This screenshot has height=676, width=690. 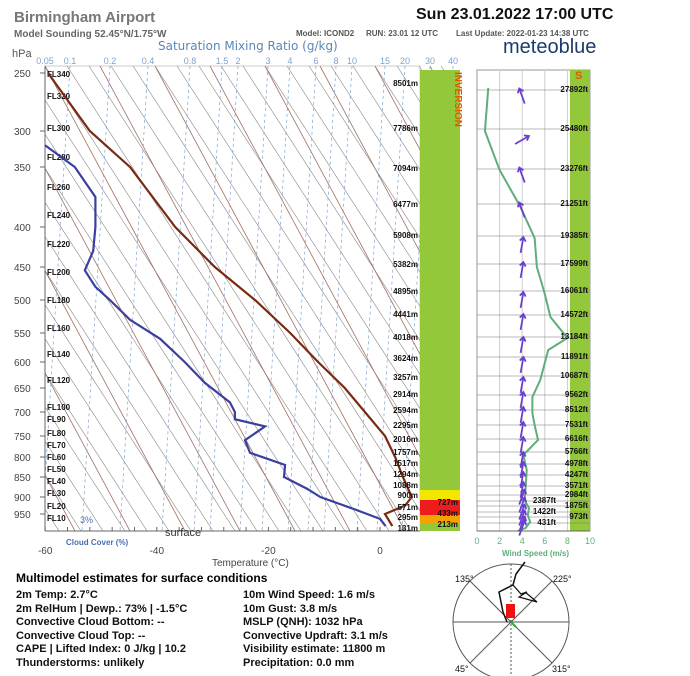 I want to click on temperature-axis-title: Temperature (°C), so click(x=250, y=563).